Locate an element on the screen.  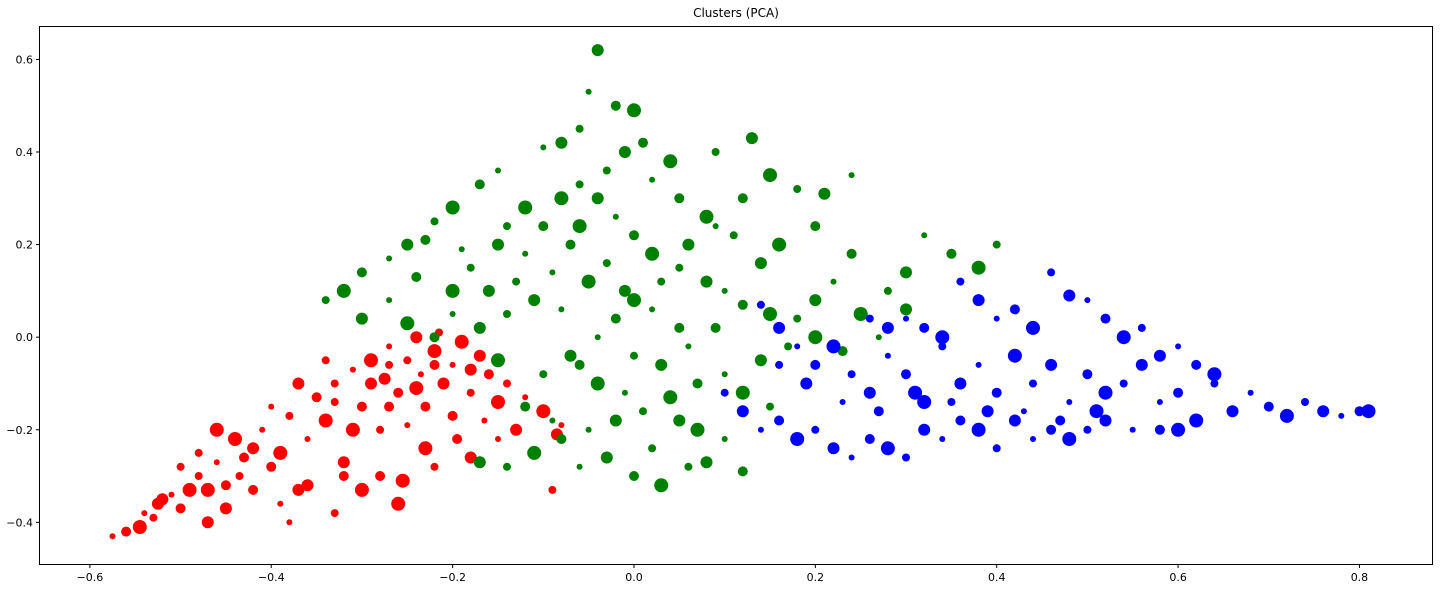
x-tick-label: 0.4 is located at coordinates (997, 577).